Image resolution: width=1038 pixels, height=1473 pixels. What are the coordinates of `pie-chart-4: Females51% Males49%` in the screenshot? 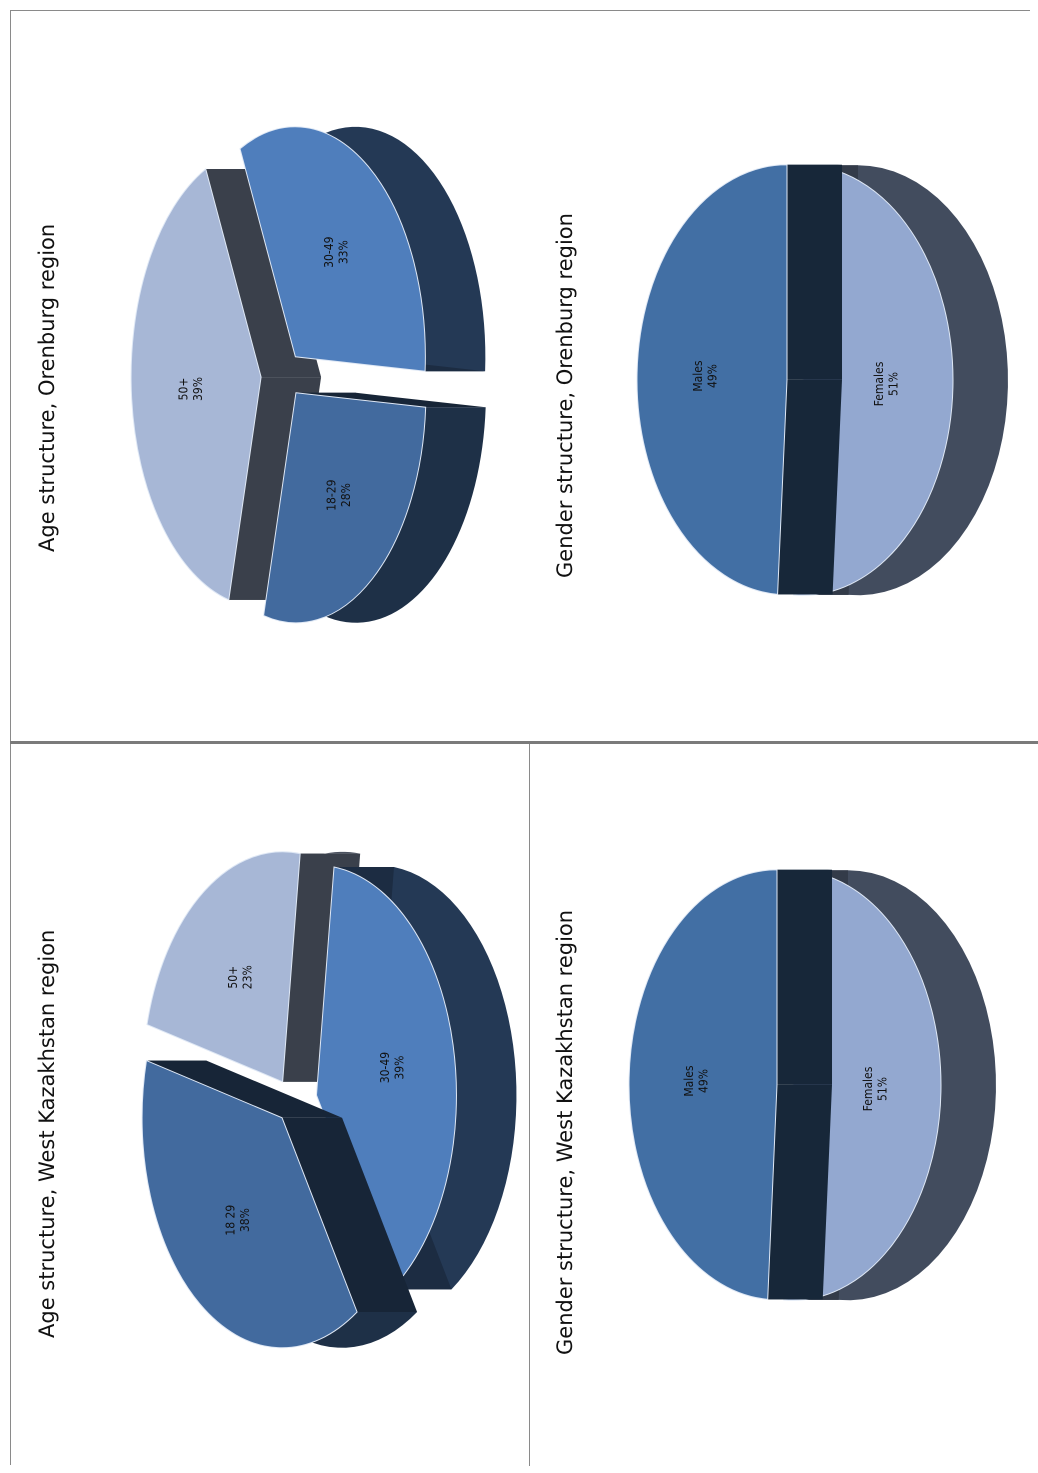 It's located at (812, 1085).